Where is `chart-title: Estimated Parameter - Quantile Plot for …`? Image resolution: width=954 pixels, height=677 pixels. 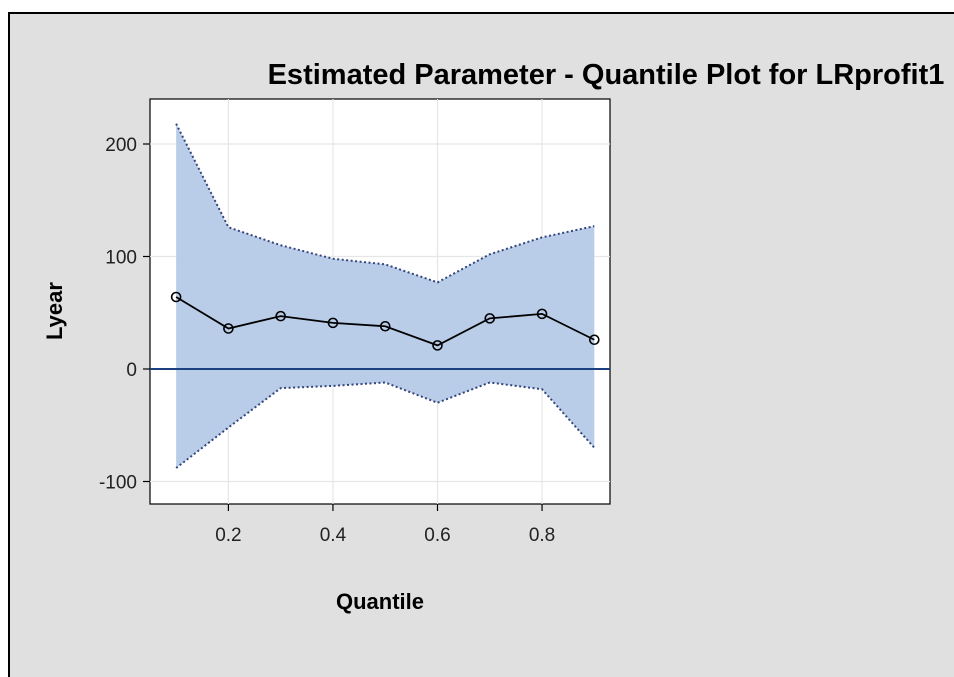
chart-title: Estimated Parameter - Quantile Plot for … is located at coordinates (606, 75).